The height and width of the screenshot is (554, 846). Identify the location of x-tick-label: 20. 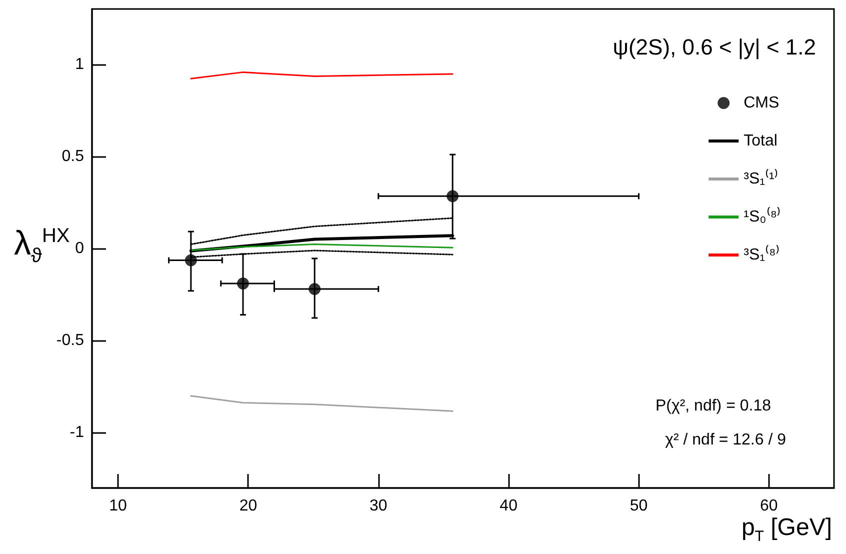
(248, 506).